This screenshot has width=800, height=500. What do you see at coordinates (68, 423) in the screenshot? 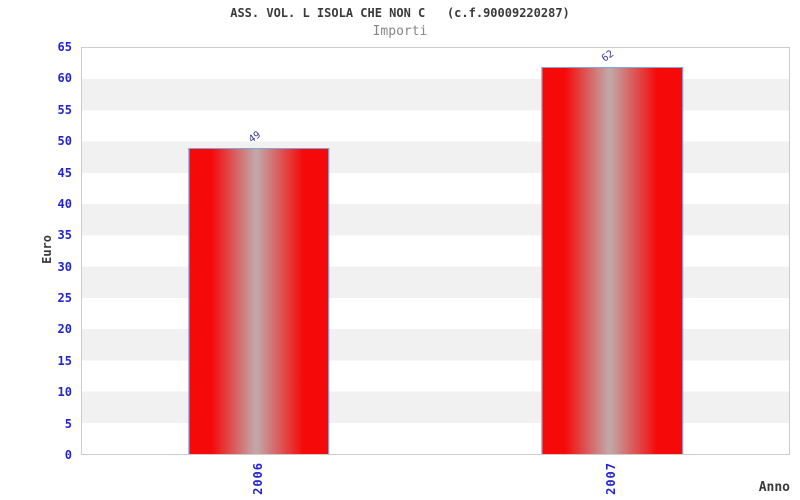
I see `y-axis-tick-label: 5` at bounding box center [68, 423].